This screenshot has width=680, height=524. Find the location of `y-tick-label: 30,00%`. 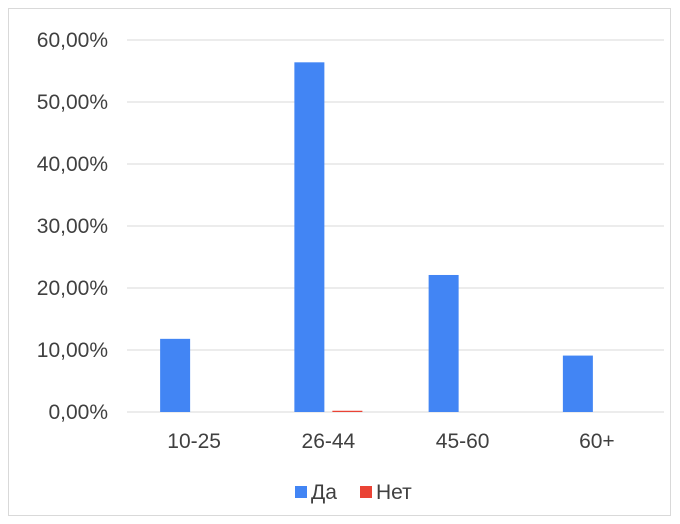

y-tick-label: 30,00% is located at coordinates (72, 226).